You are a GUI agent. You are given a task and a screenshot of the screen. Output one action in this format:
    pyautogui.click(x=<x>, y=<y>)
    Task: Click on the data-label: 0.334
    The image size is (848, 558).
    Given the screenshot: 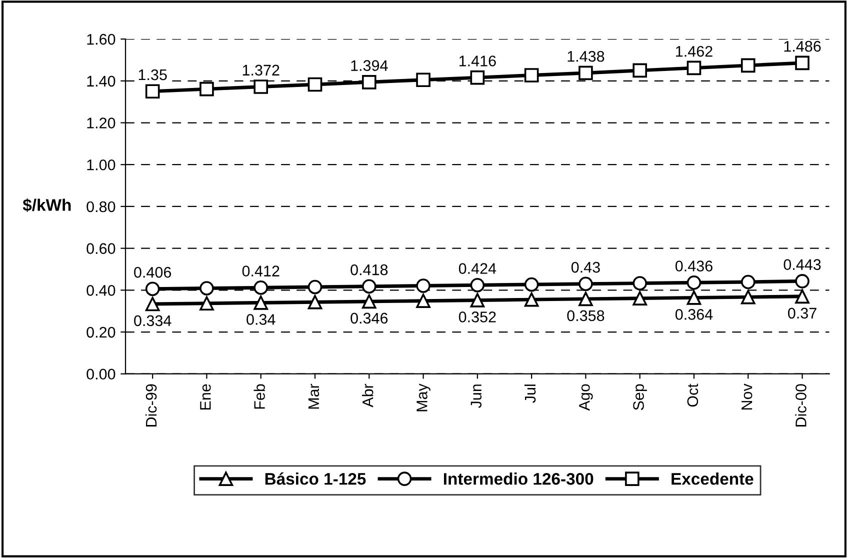 What is the action you would take?
    pyautogui.click(x=153, y=320)
    